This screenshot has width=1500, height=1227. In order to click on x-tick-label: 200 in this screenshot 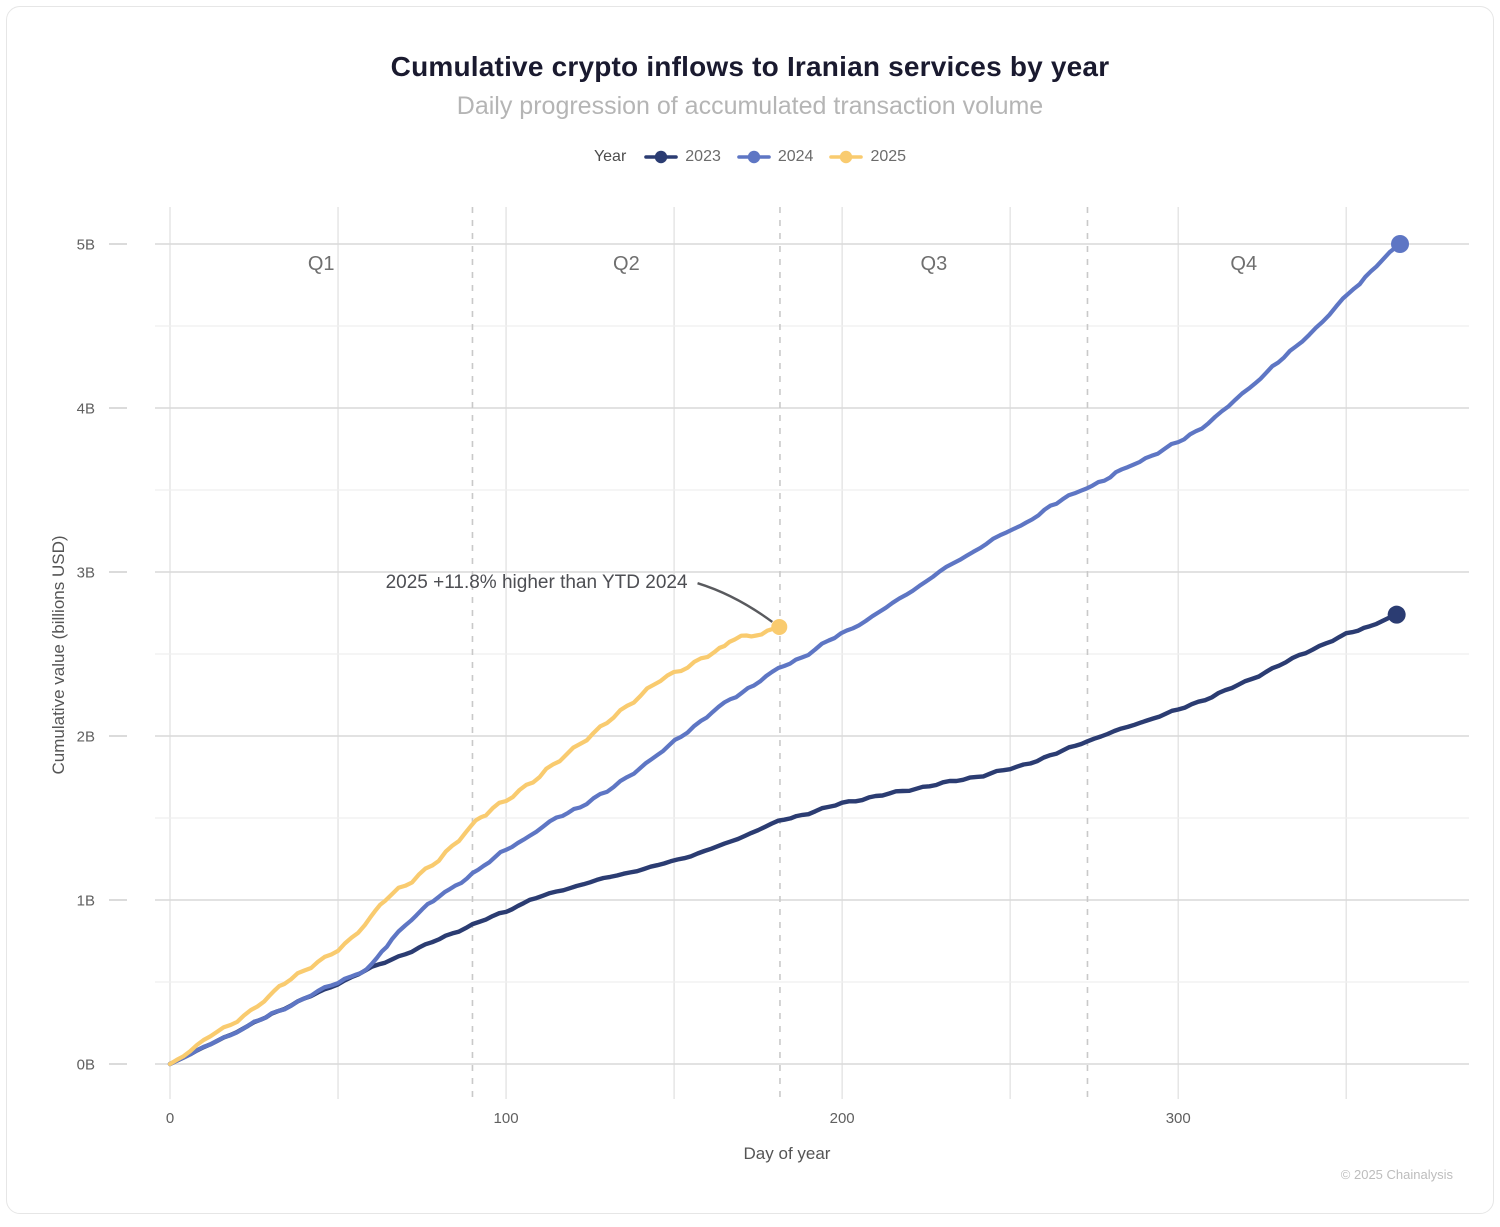, I will do `click(842, 1118)`.